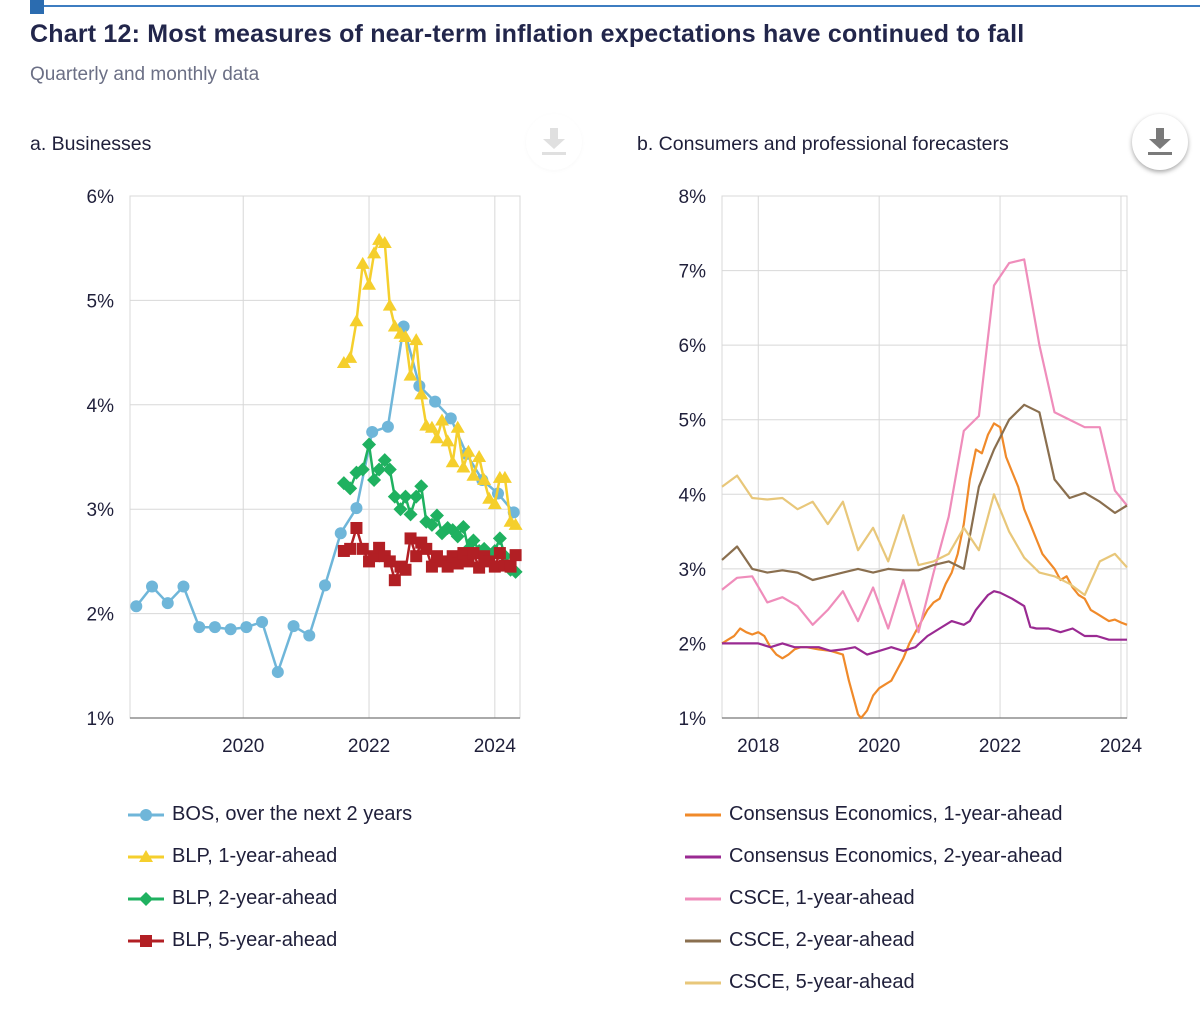 Image resolution: width=1200 pixels, height=1009 pixels. Describe the element at coordinates (37, 7) in the screenshot. I see `accent-bar` at that location.